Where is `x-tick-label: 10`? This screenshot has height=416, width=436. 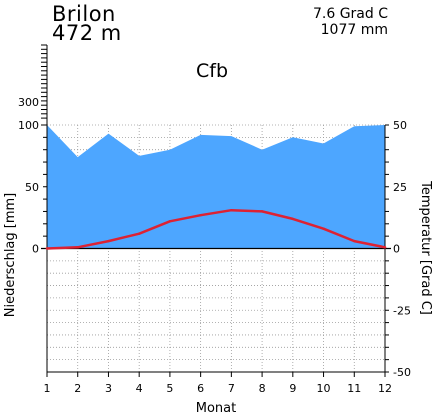
x-tick-label: 10 is located at coordinates (324, 388).